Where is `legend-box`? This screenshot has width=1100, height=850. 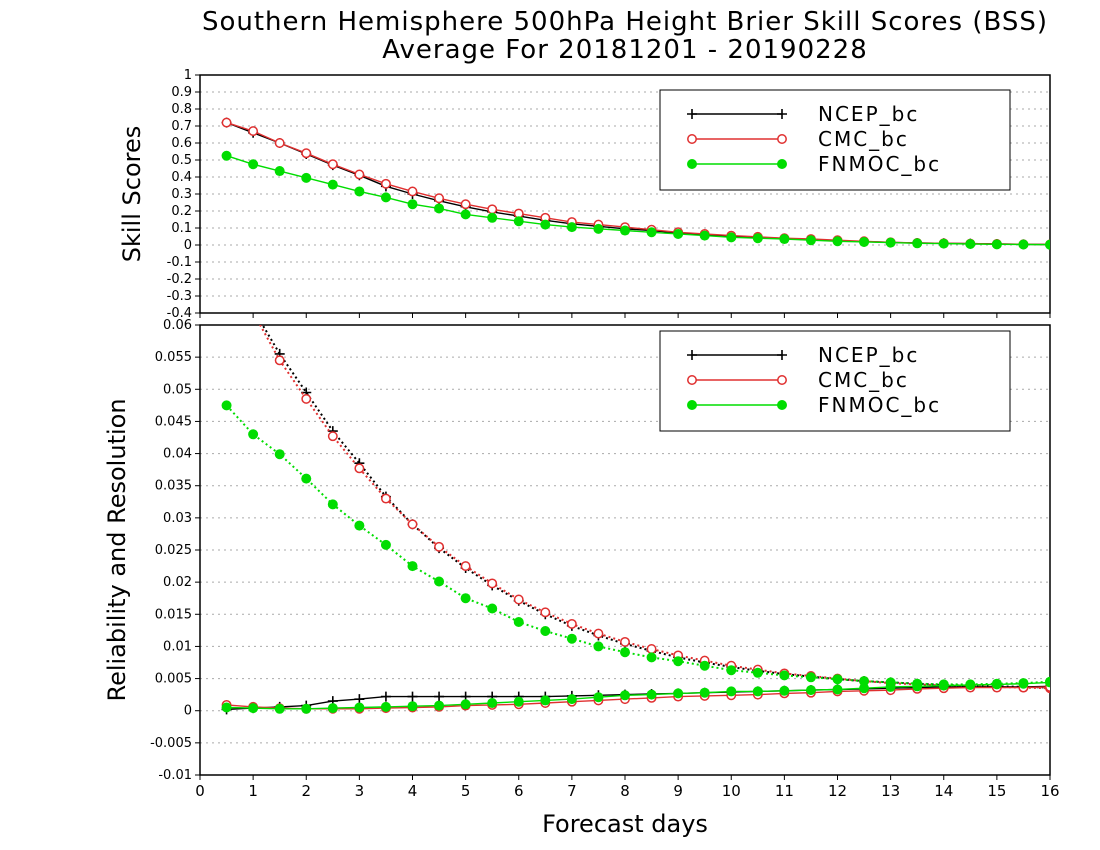
legend-box is located at coordinates (835, 140).